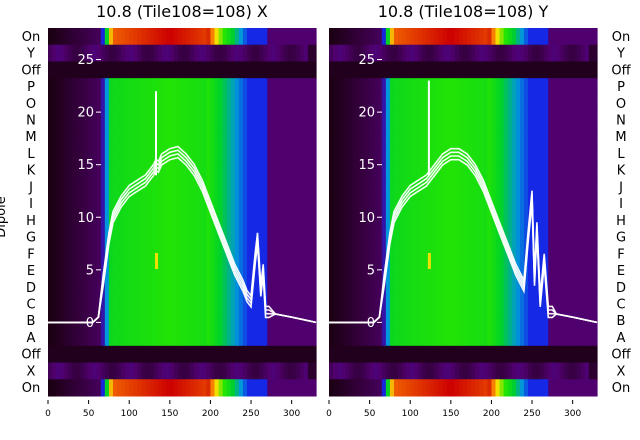  What do you see at coordinates (157, 261) in the screenshot?
I see `yellow-mark` at bounding box center [157, 261].